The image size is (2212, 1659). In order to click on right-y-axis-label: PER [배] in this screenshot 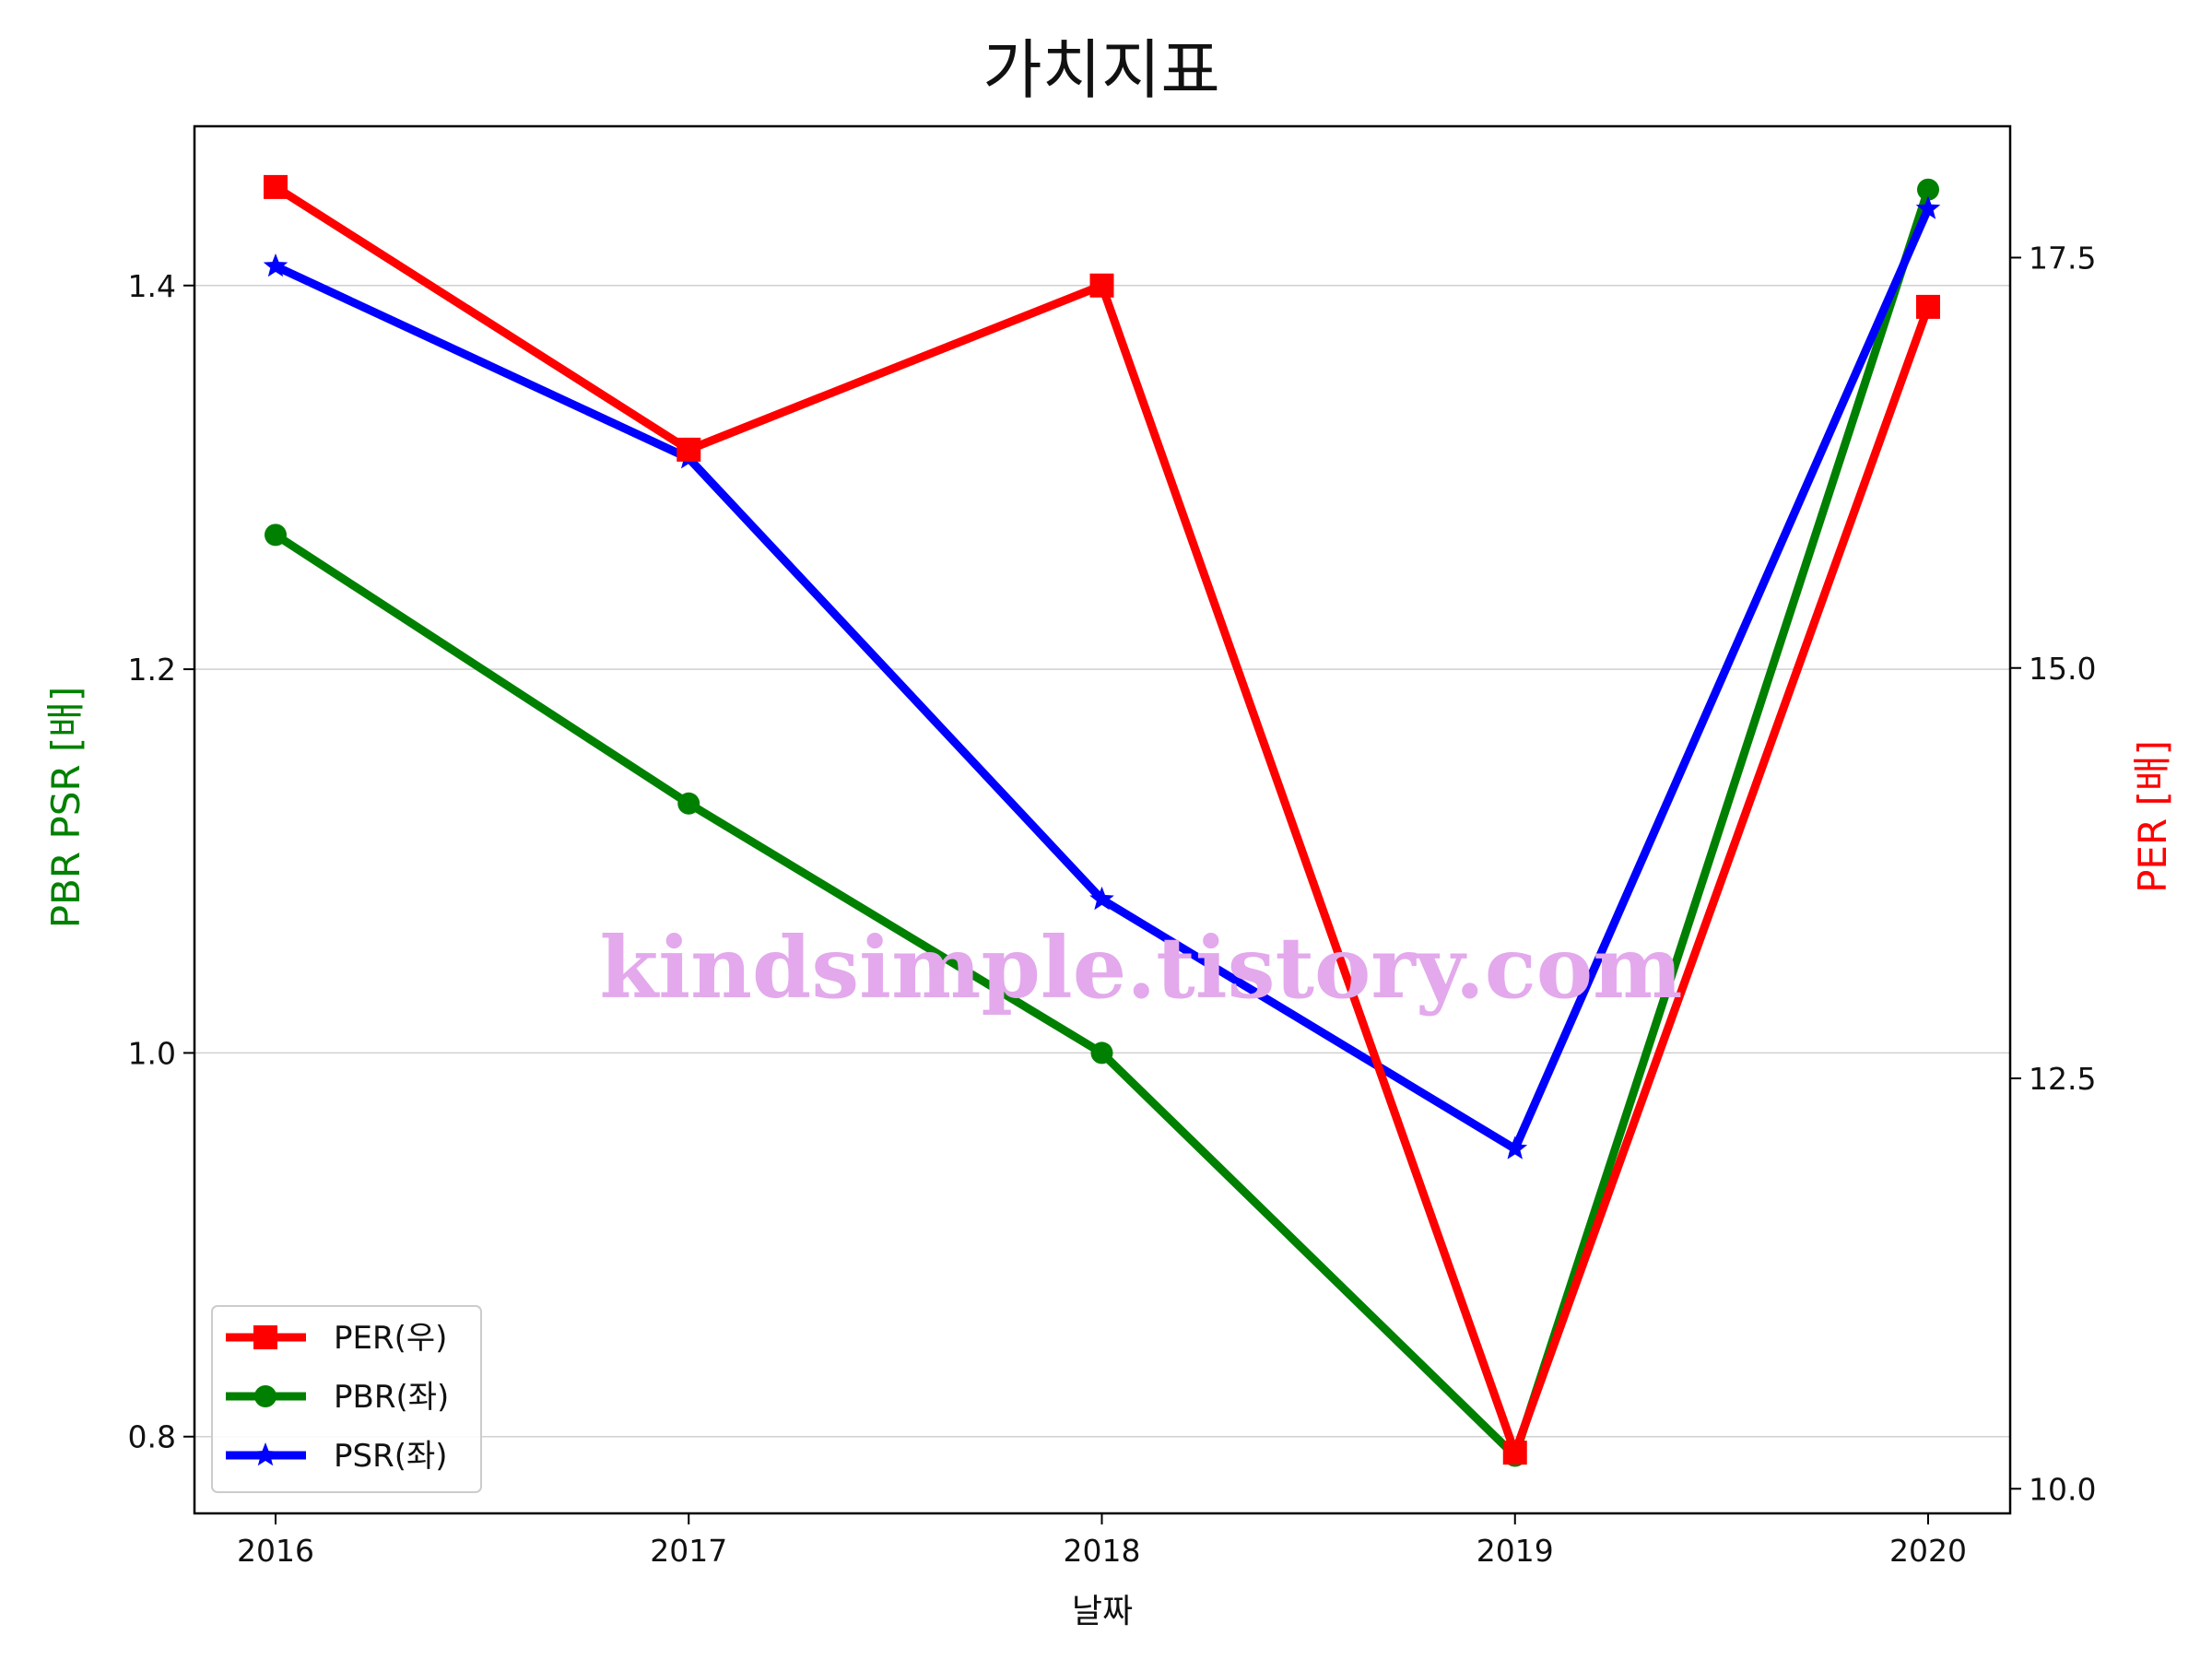, I will do `click(2152, 816)`.